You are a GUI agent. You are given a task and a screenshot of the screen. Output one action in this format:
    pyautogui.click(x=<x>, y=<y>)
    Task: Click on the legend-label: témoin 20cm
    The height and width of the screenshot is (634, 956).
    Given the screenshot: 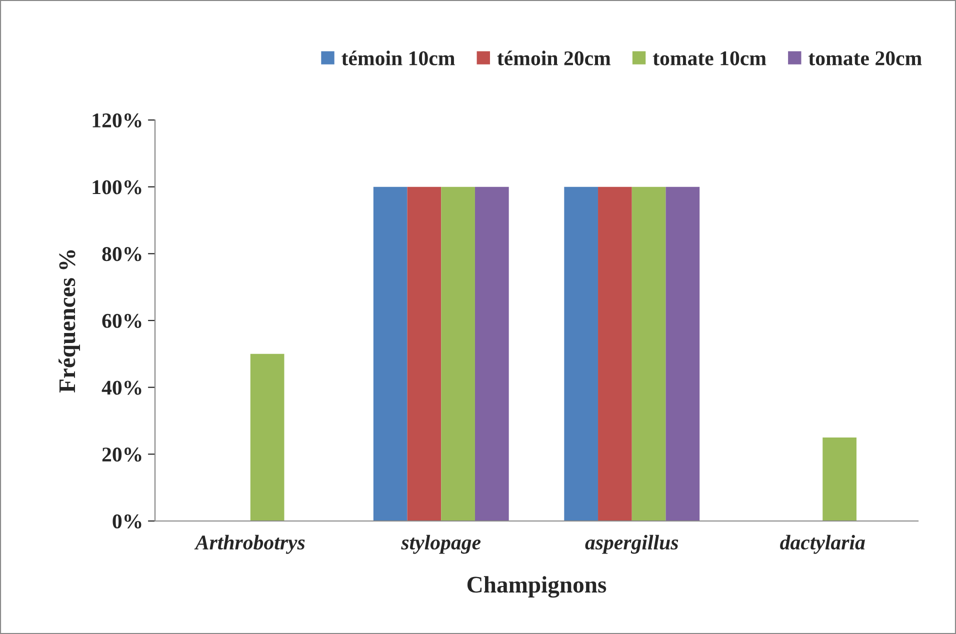 What is the action you would take?
    pyautogui.click(x=554, y=58)
    